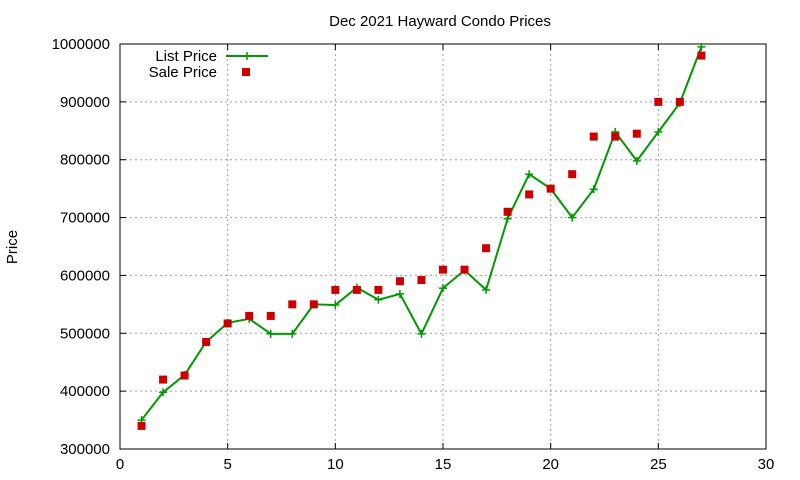 The width and height of the screenshot is (800, 480). Describe the element at coordinates (440, 21) in the screenshot. I see `chart-title: Dec 2021 Hayward Condo Prices` at that location.